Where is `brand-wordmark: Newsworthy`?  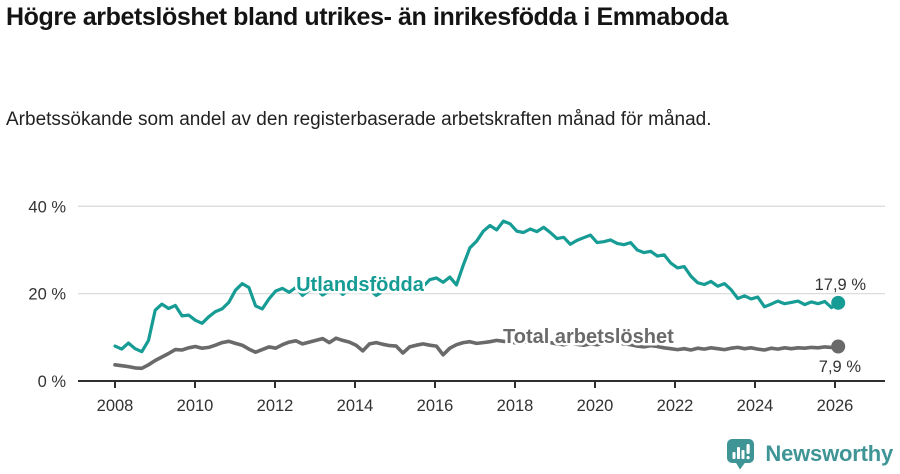
brand-wordmark: Newsworthy is located at coordinates (829, 453).